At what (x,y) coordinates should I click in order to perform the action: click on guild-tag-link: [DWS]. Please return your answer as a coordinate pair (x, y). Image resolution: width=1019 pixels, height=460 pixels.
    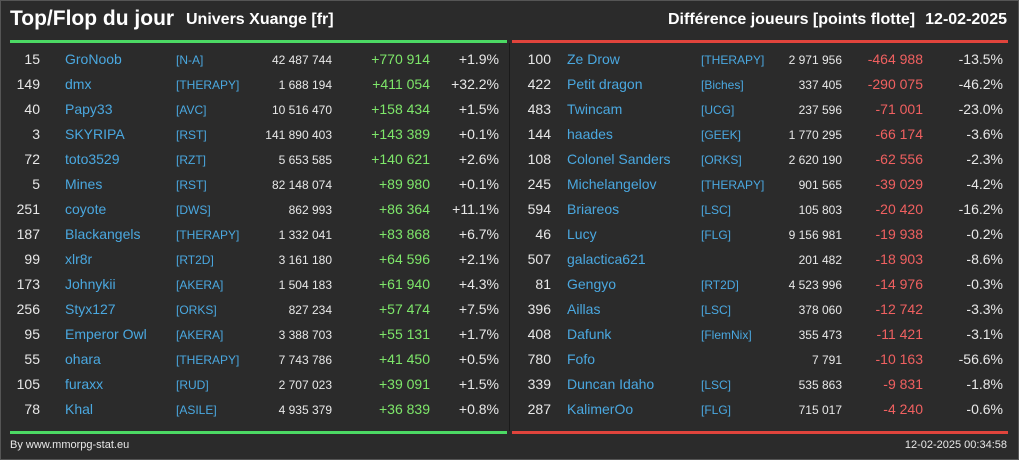
    Looking at the image, I should click on (193, 210).